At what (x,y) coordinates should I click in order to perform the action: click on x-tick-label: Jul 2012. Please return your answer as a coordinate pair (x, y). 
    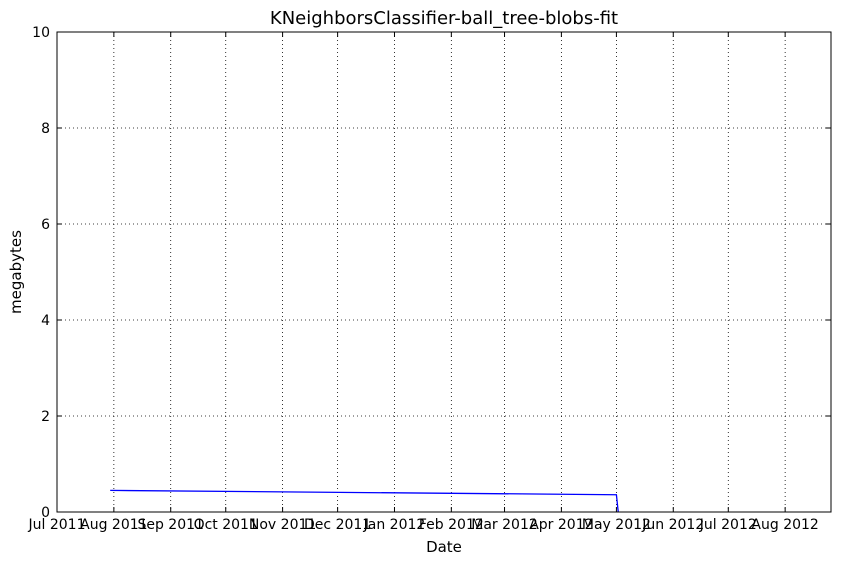
    Looking at the image, I should click on (728, 525).